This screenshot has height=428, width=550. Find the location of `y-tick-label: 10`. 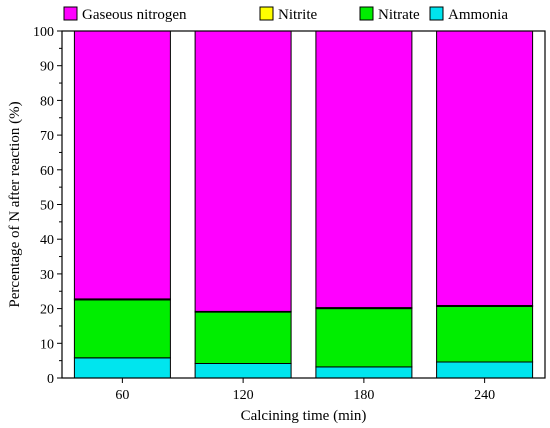

y-tick-label: 10 is located at coordinates (47, 344).